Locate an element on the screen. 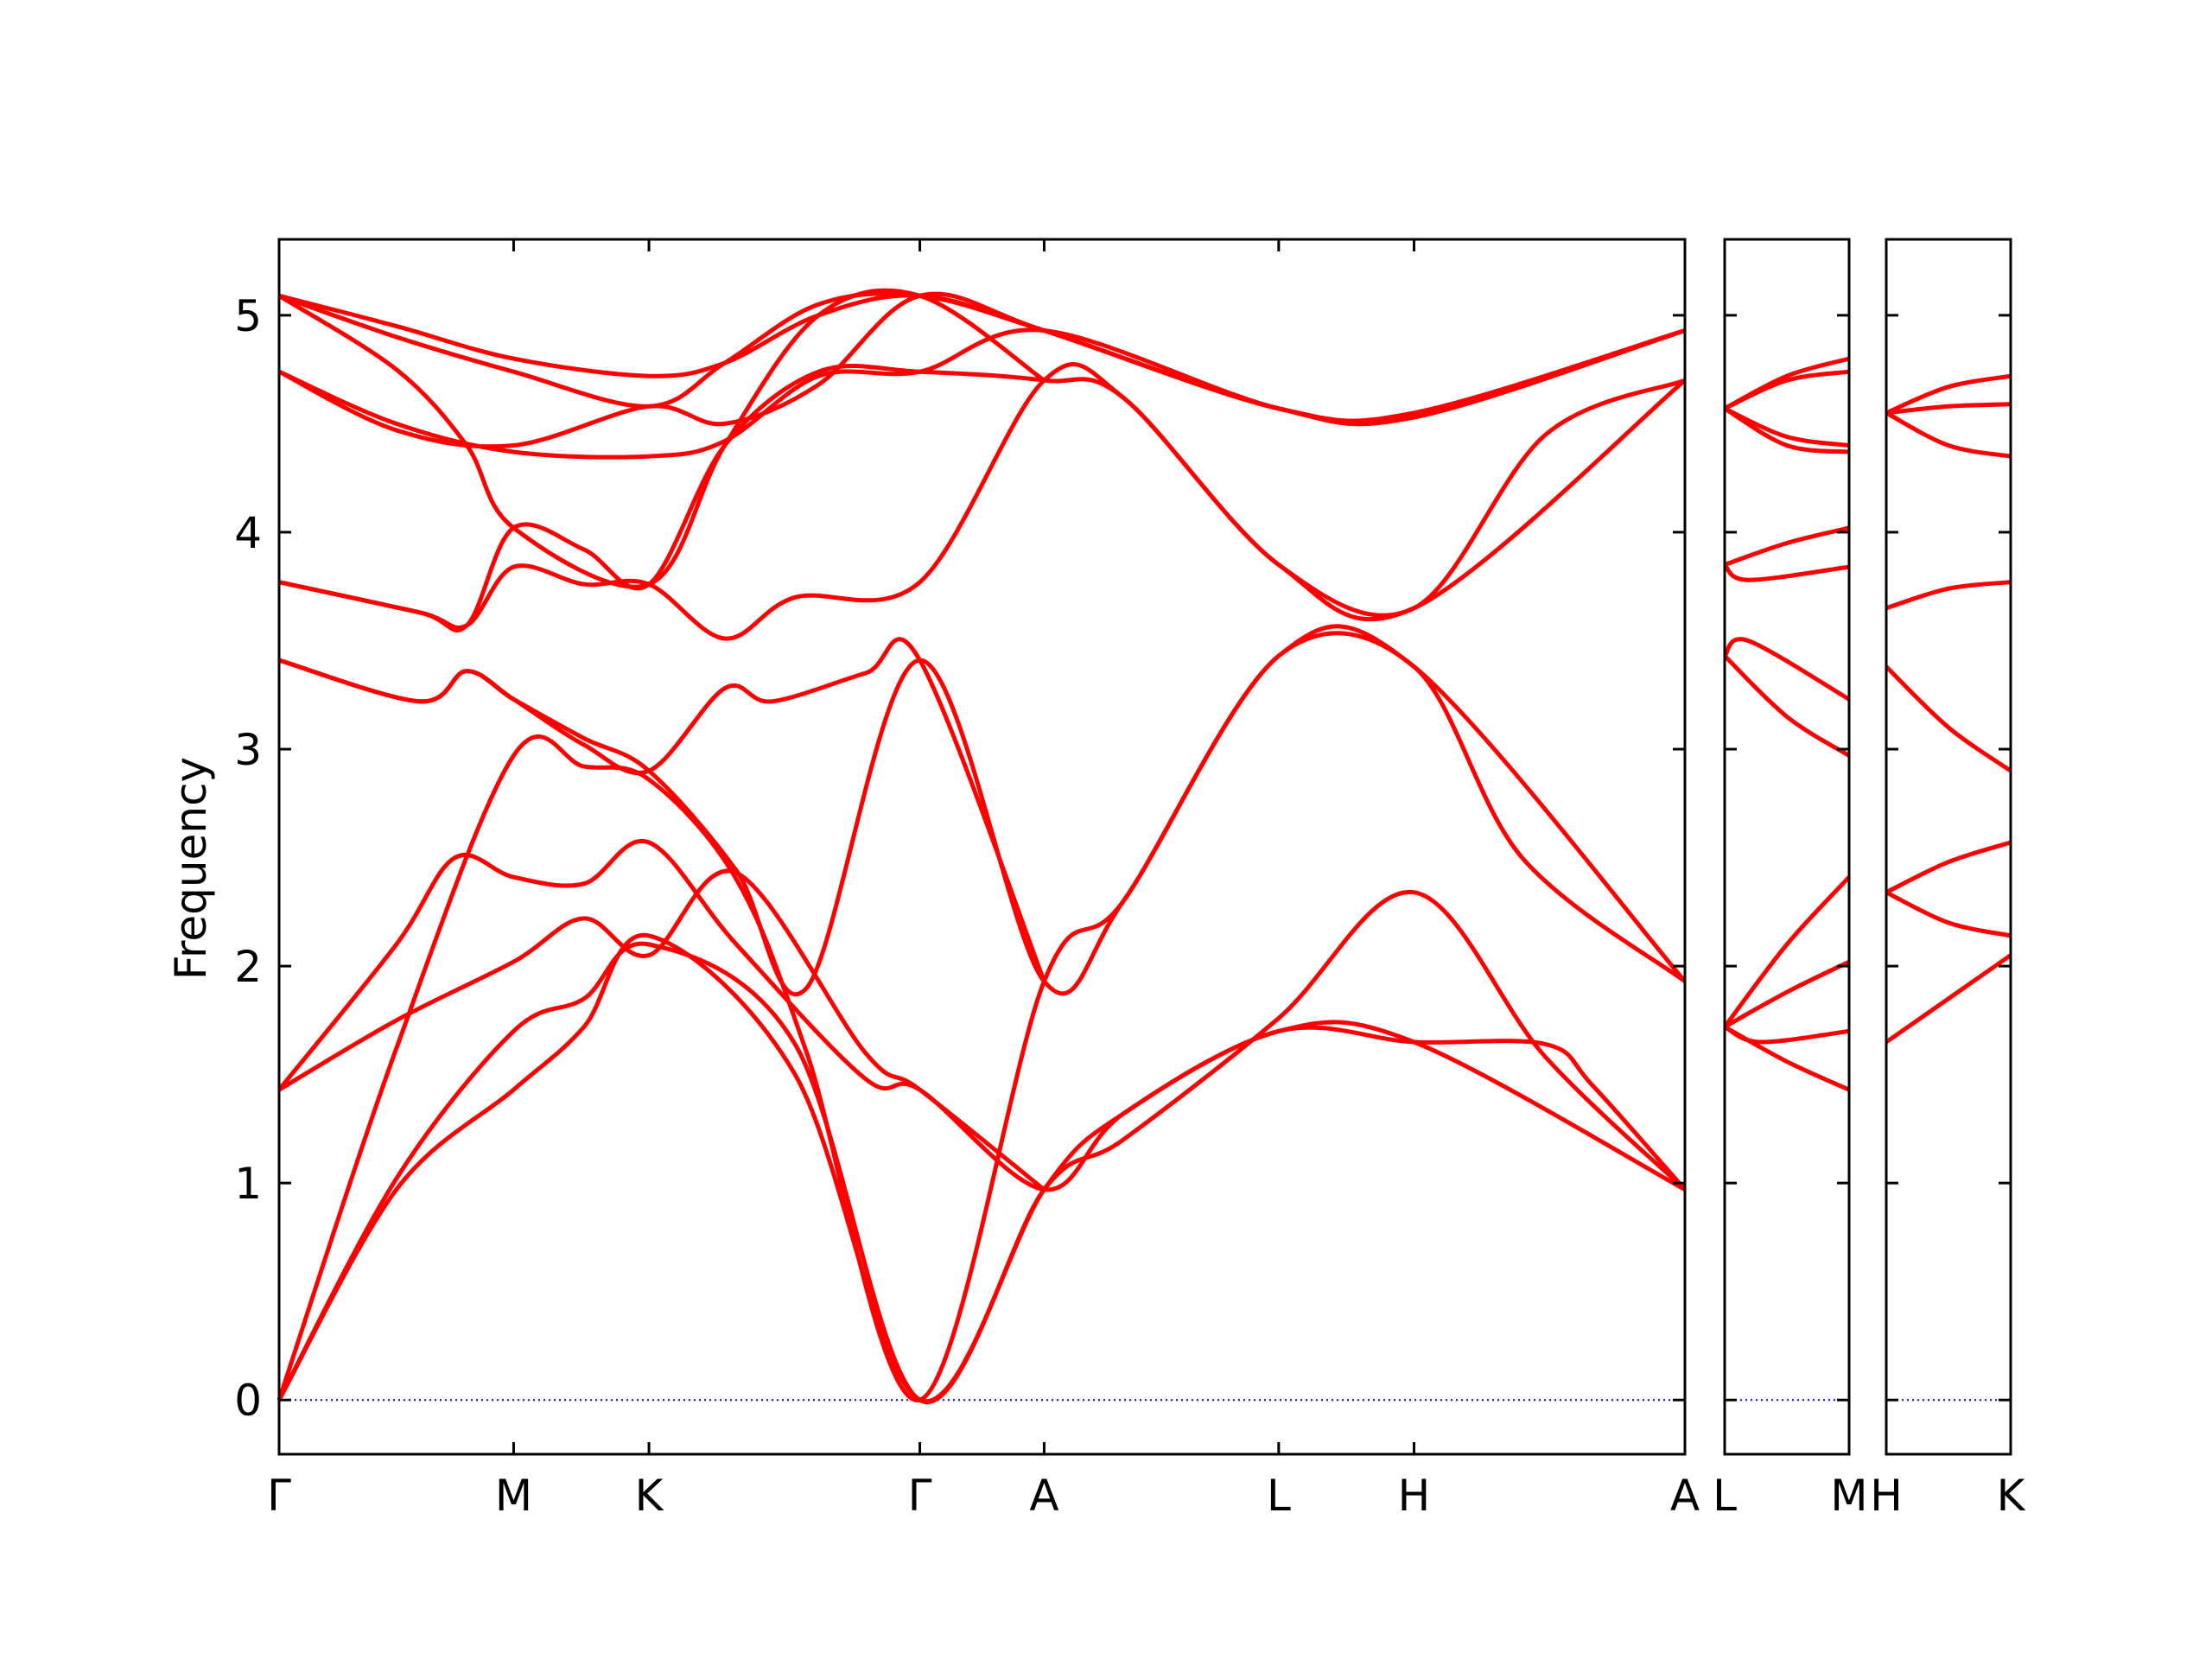 This screenshot has height=1659, width=2212. y-tick-label: 5 is located at coordinates (248, 316).